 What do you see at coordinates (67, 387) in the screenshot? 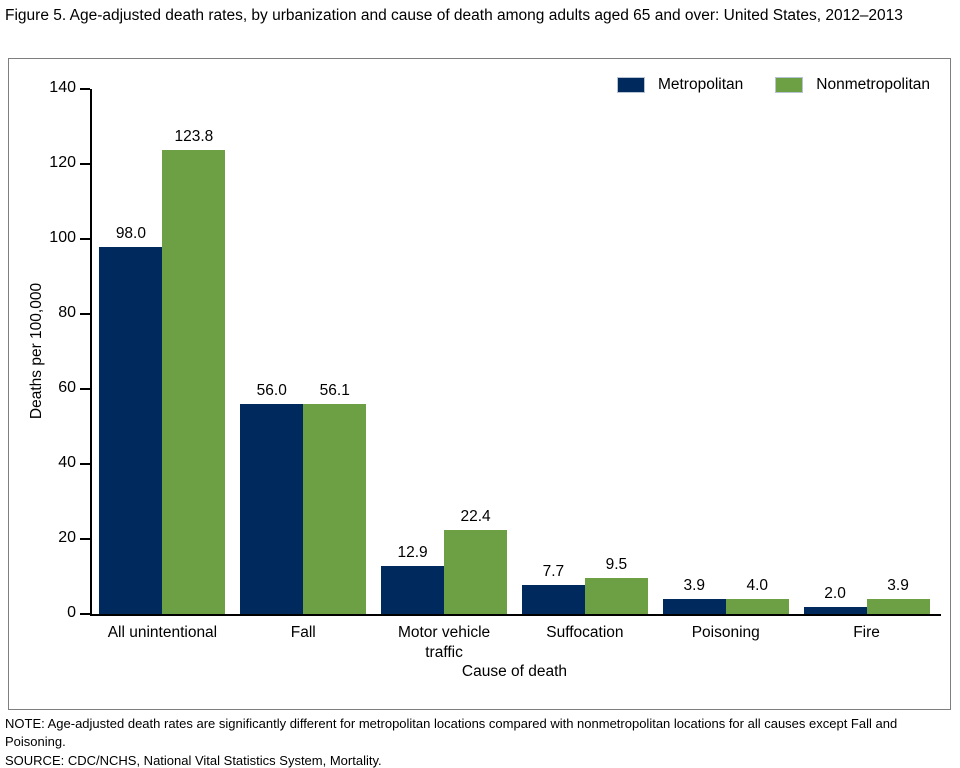
I see `y-tick-label: 60` at bounding box center [67, 387].